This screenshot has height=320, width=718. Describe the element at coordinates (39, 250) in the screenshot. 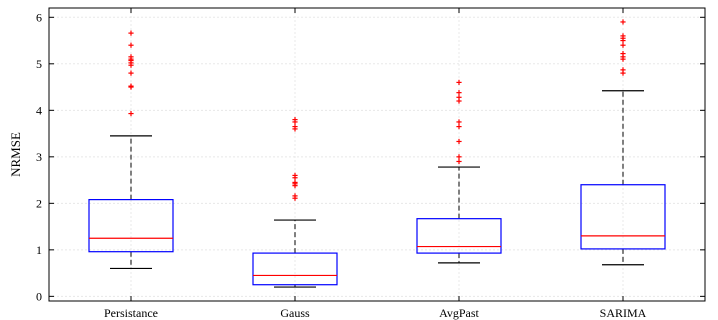

I see `y-tick-label: 1` at that location.